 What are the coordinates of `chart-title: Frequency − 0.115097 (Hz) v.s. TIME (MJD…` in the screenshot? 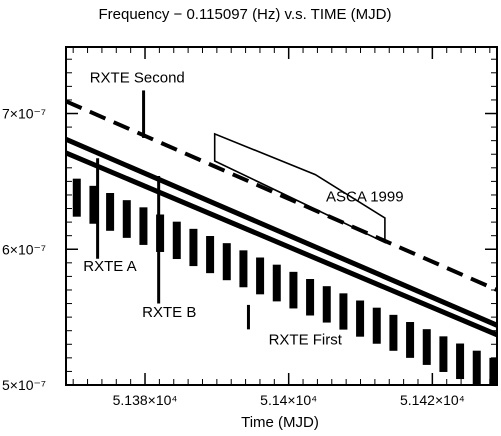 It's located at (244, 14).